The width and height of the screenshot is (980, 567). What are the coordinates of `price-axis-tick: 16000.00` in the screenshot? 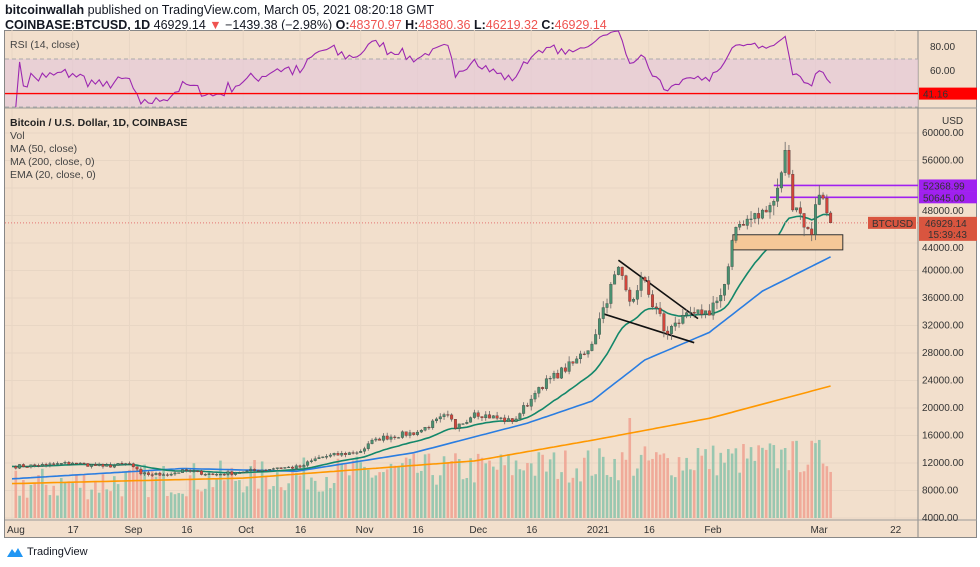 It's located at (943, 436).